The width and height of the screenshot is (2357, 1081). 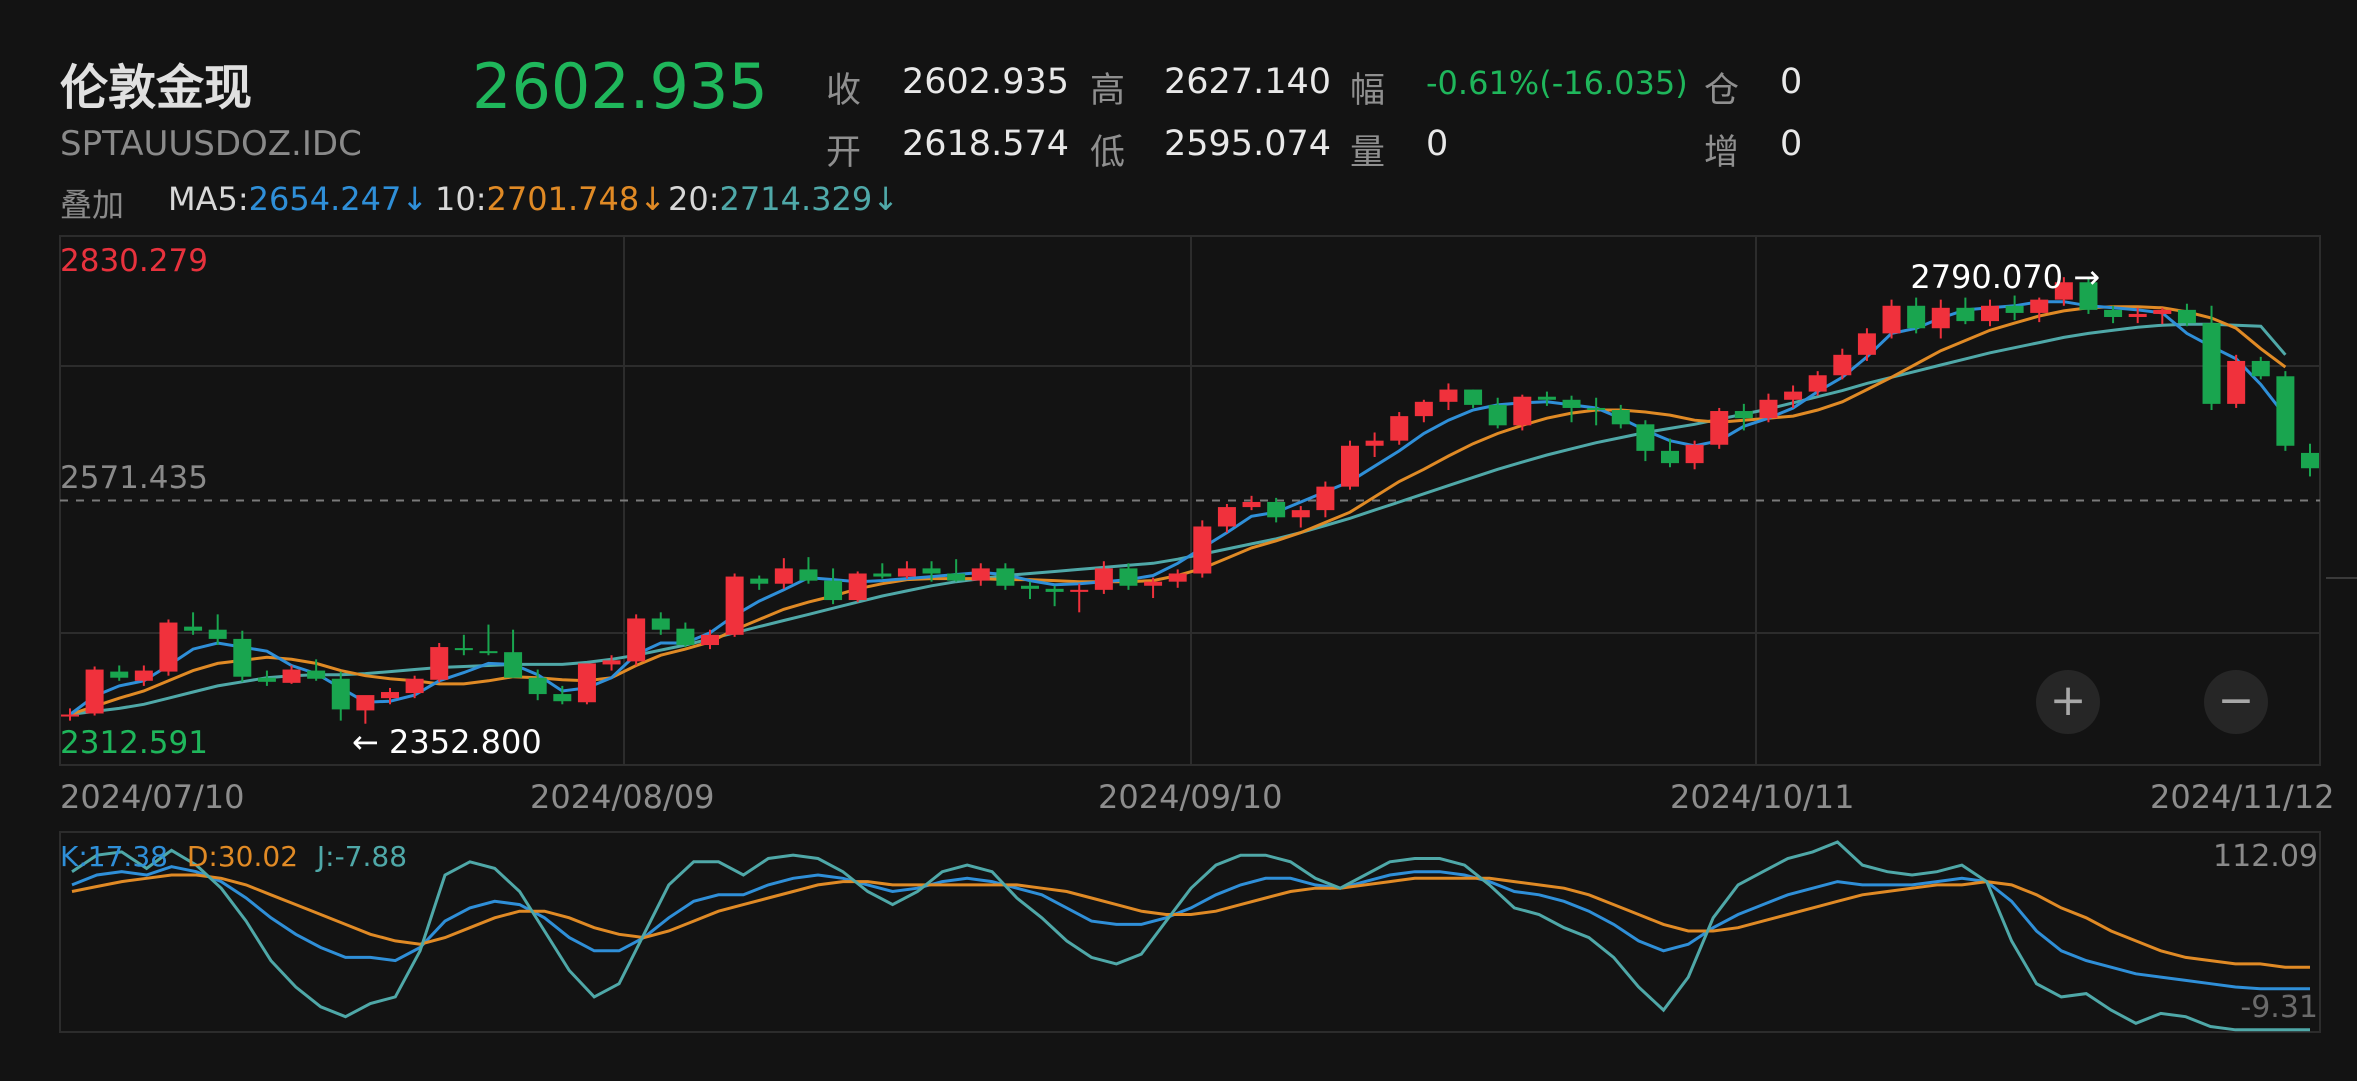 What do you see at coordinates (152, 797) in the screenshot?
I see `date-label: 2024/07/10` at bounding box center [152, 797].